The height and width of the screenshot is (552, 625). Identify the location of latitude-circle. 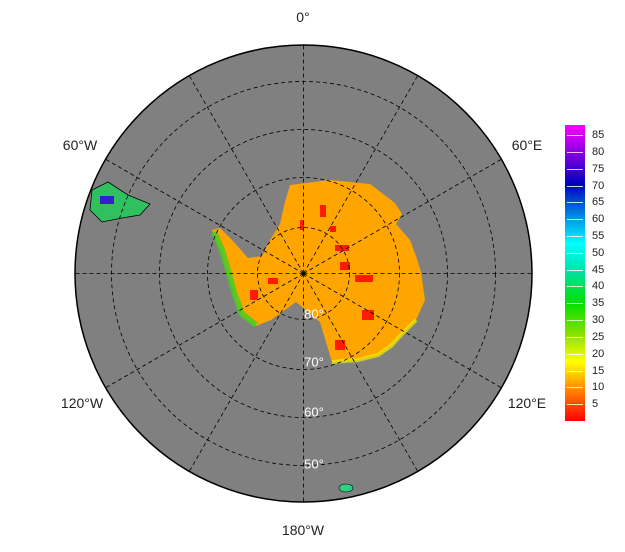
(303, 273).